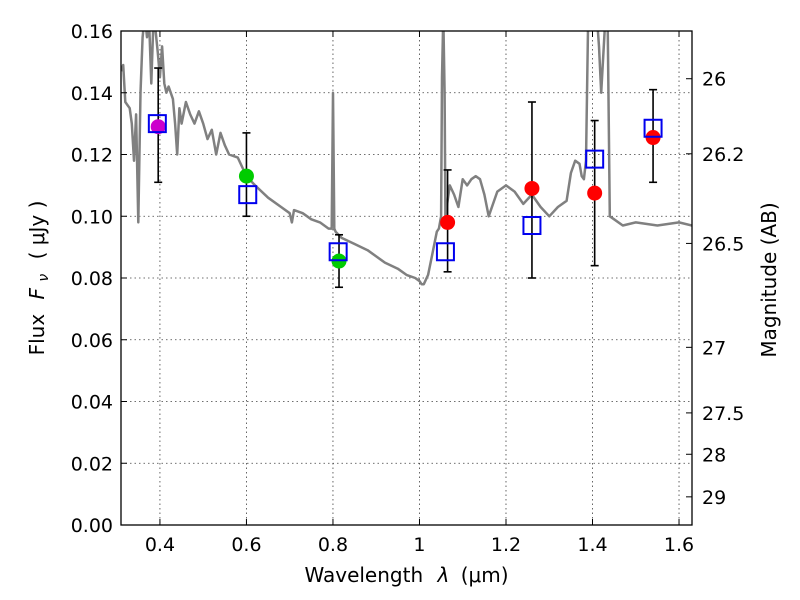 Image resolution: width=800 pixels, height=600 pixels. Describe the element at coordinates (92, 341) in the screenshot. I see `y-tick-label: 0.06` at that location.